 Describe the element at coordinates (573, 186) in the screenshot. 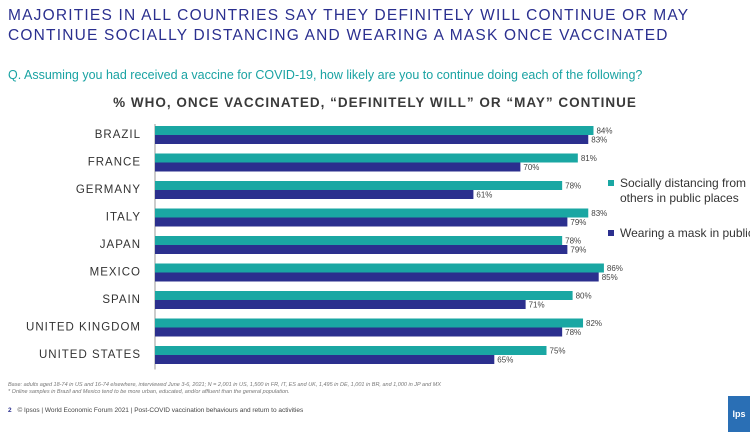

I see `data-label-germany-distancing: 78%` at that location.